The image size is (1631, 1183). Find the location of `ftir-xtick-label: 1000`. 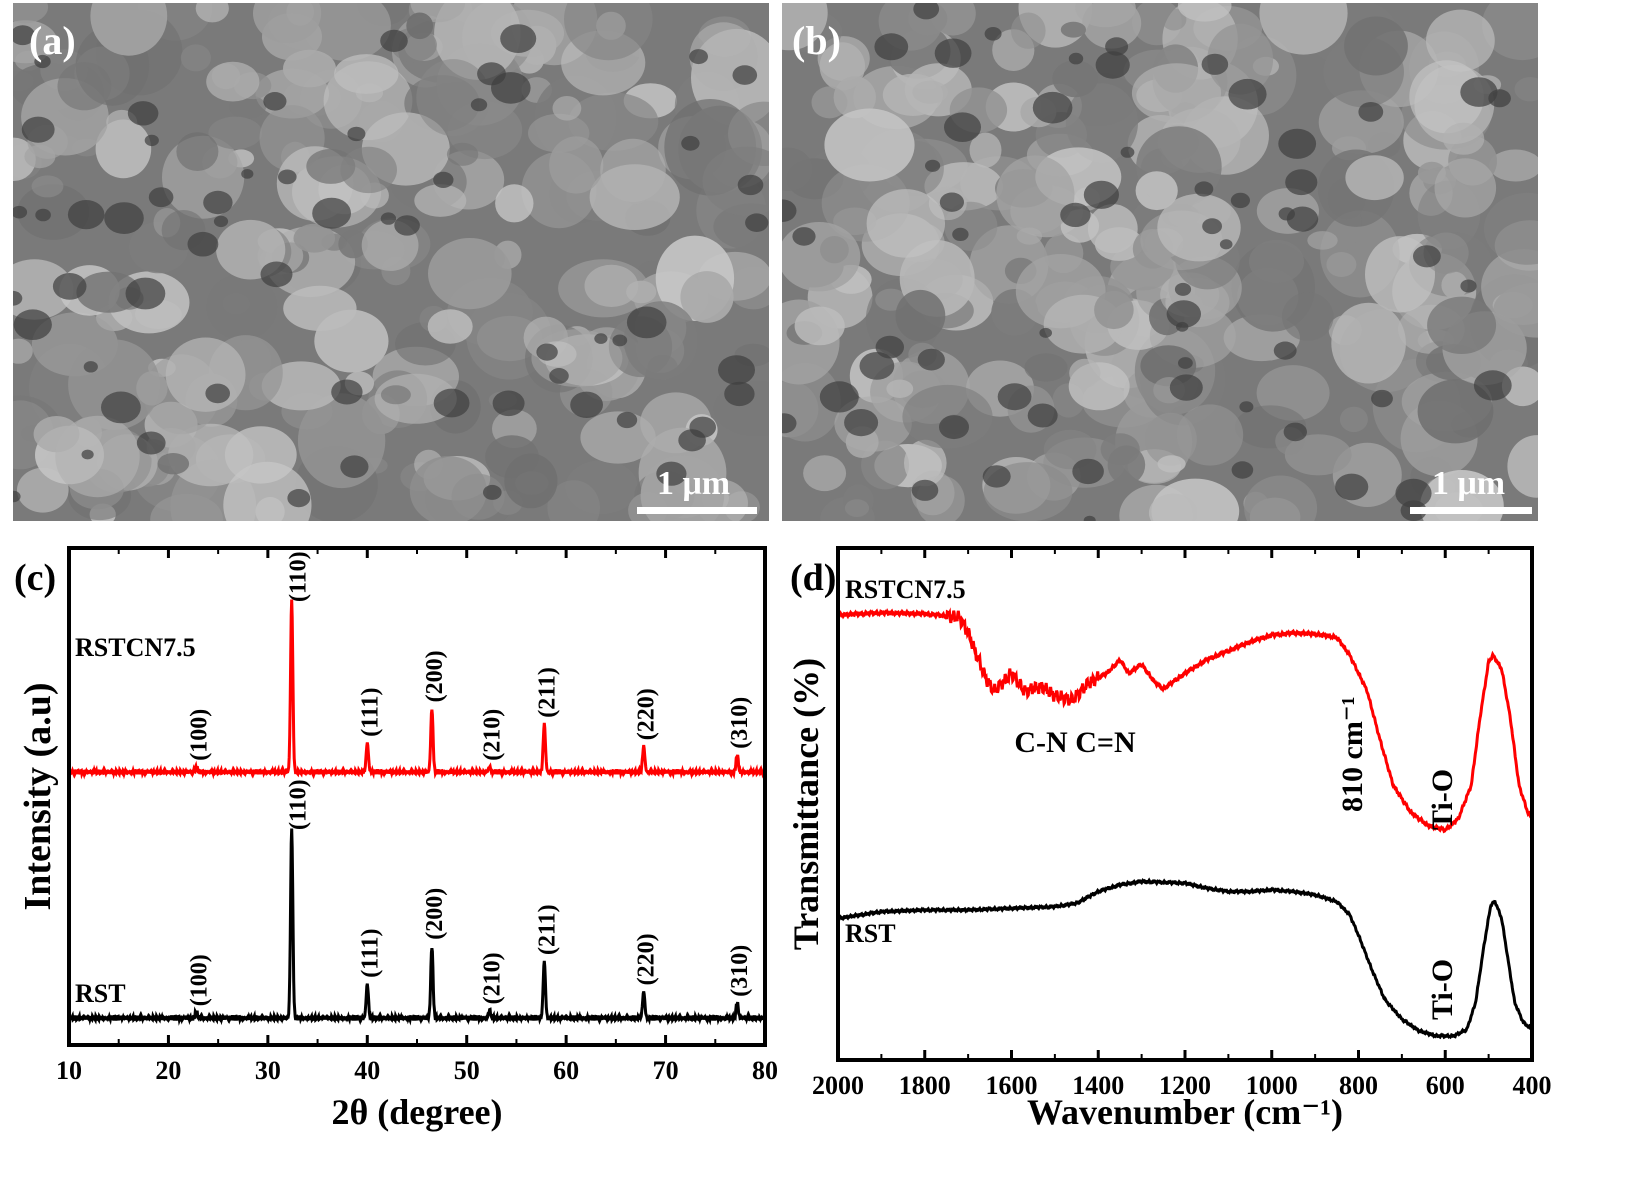

ftir-xtick-label: 1000 is located at coordinates (1272, 1085).